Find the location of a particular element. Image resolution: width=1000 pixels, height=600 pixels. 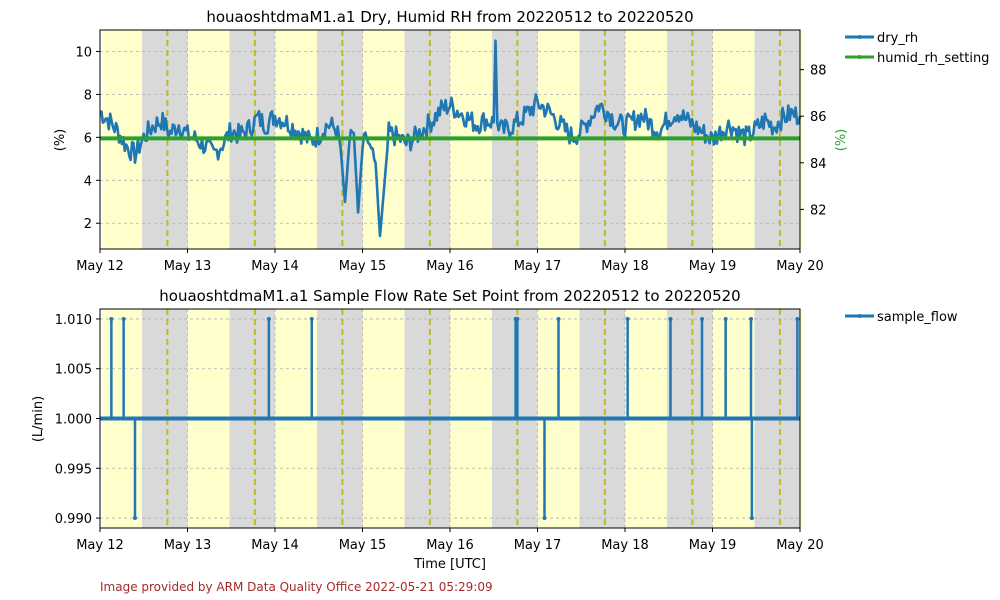

legend-label-dry-rh: dry_rh is located at coordinates (897, 38).